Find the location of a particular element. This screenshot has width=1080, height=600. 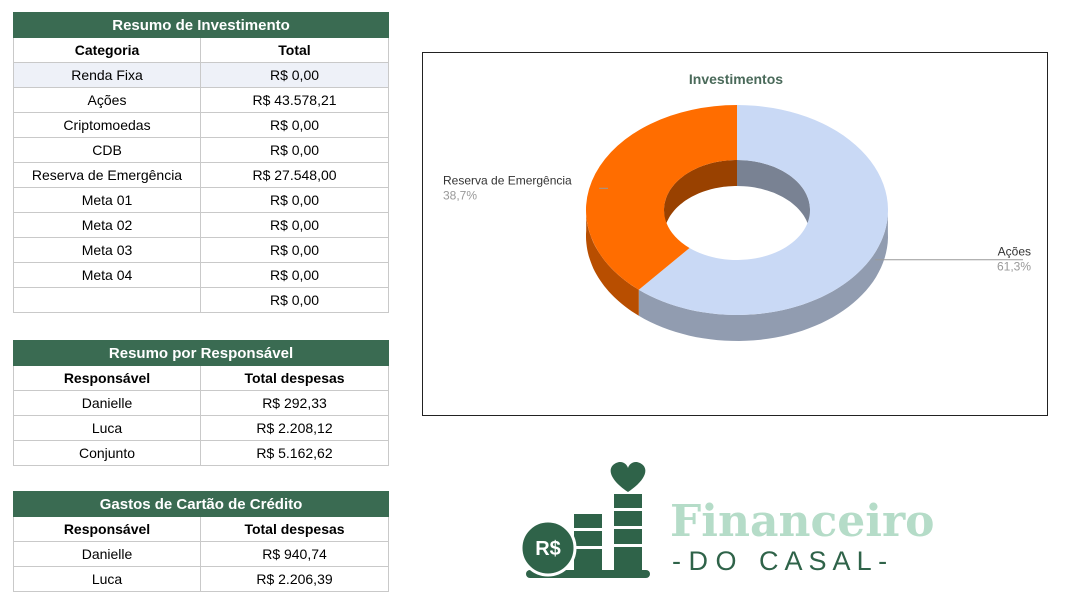

cell-total: R$ 2.208,12 is located at coordinates (294, 428).